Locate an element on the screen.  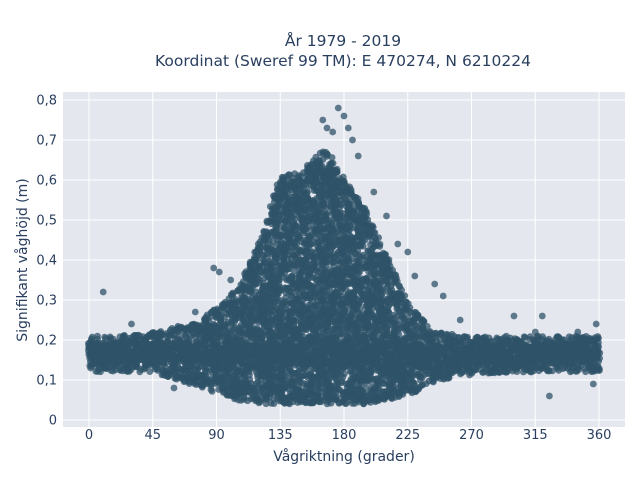
chart-title-line-1: År 1979 - 2019 is located at coordinates (343, 40).